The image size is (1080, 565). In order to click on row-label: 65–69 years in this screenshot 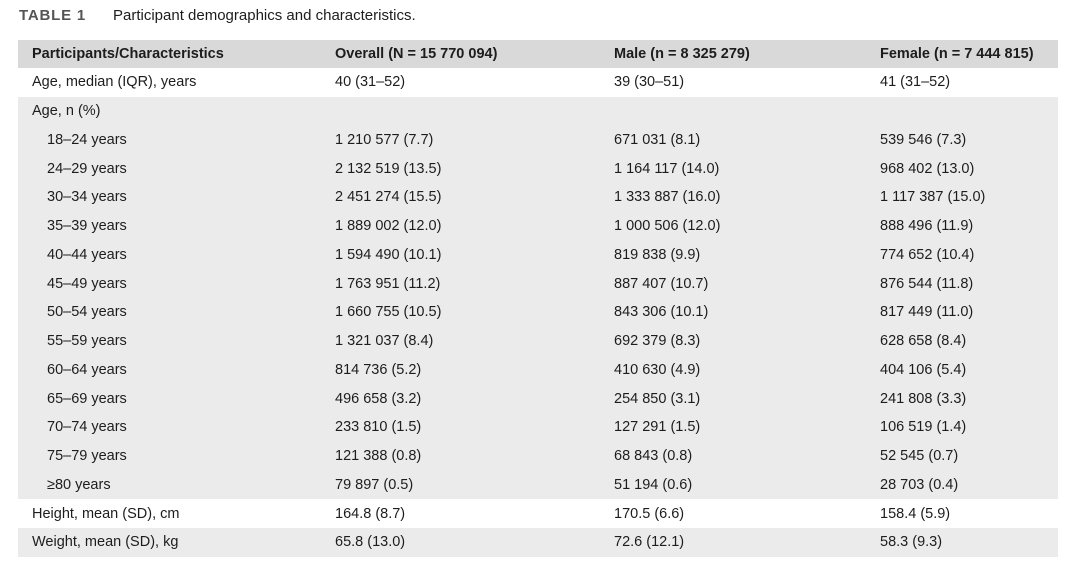, I will do `click(87, 398)`.